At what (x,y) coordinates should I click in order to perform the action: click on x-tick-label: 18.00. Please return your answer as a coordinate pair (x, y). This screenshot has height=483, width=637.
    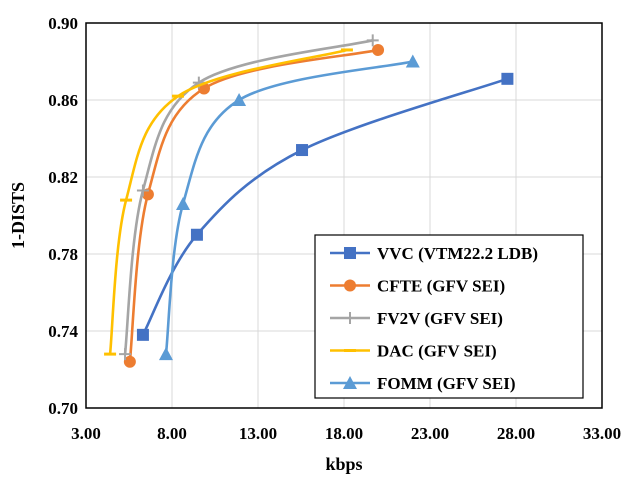
    Looking at the image, I should click on (344, 433).